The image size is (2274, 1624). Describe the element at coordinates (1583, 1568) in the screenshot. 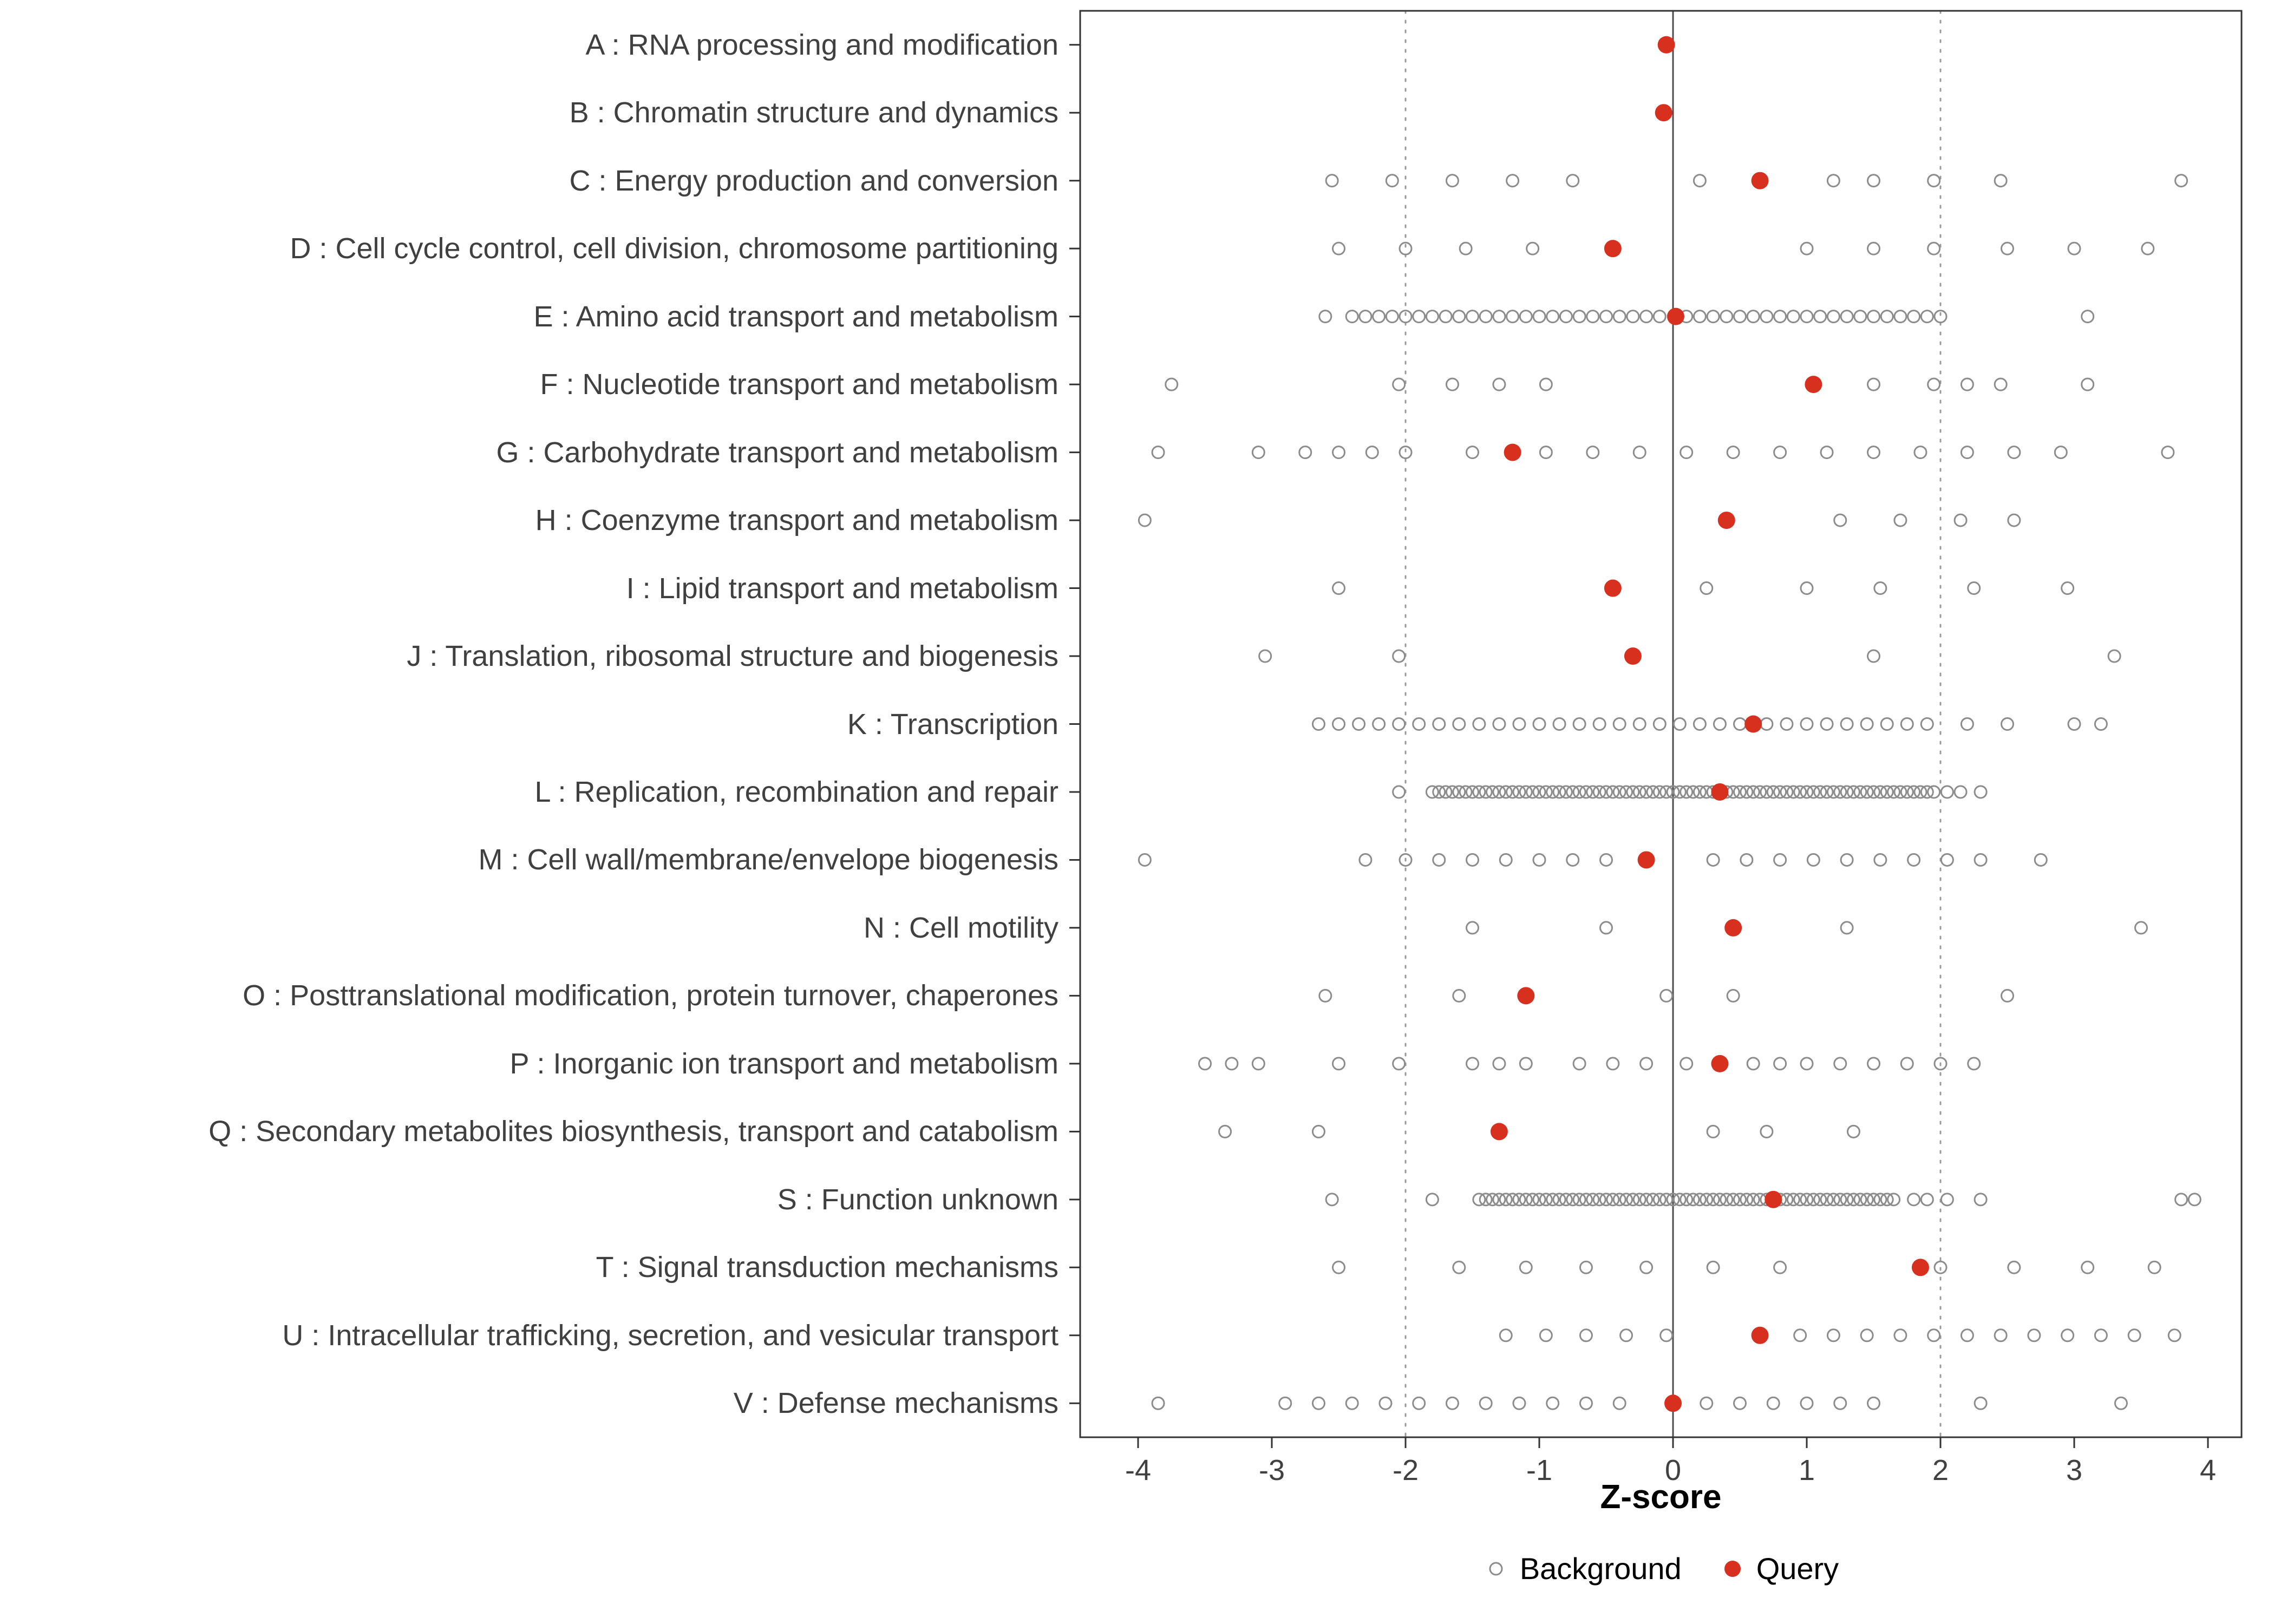

I see `legend-item-background: Background` at that location.